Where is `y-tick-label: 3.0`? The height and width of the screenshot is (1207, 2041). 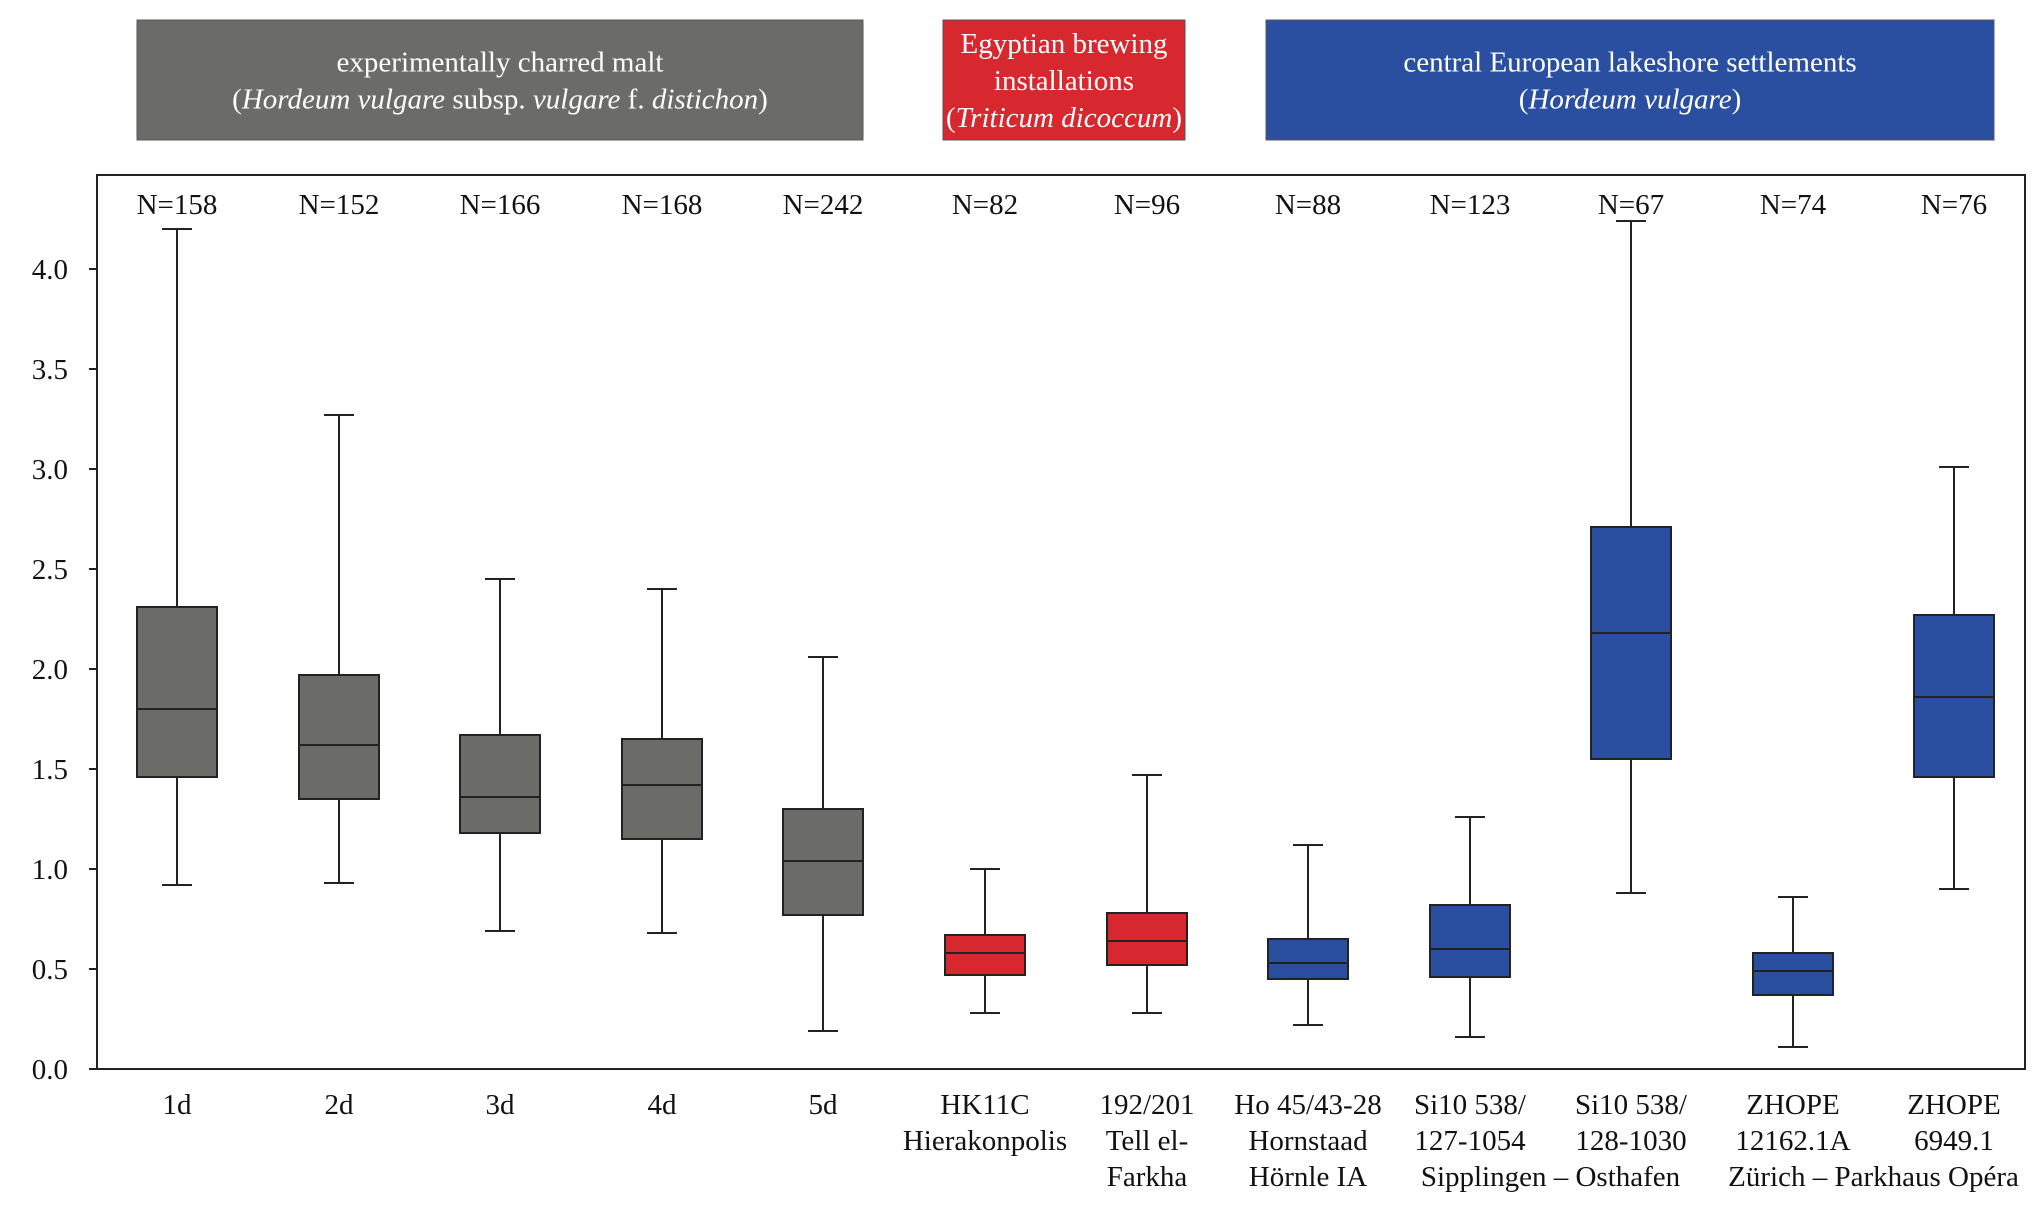 y-tick-label: 3.0 is located at coordinates (50, 470).